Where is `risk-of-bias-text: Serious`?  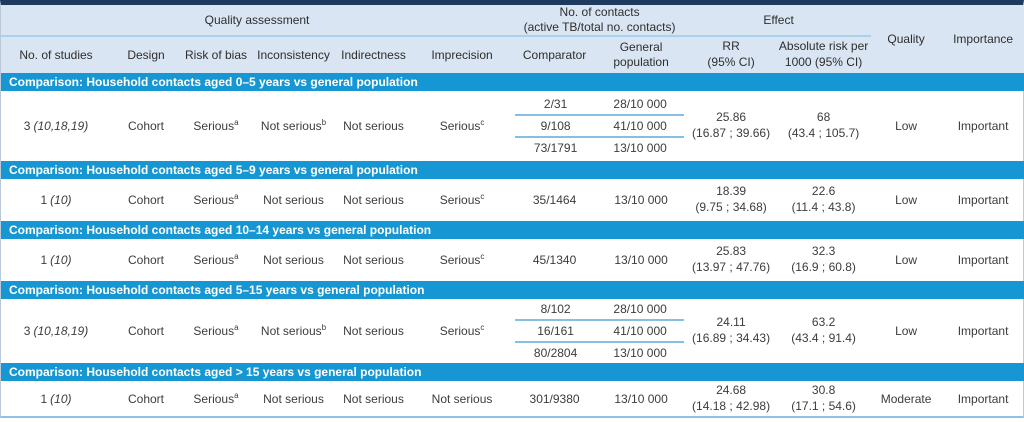 risk-of-bias-text: Serious is located at coordinates (214, 126).